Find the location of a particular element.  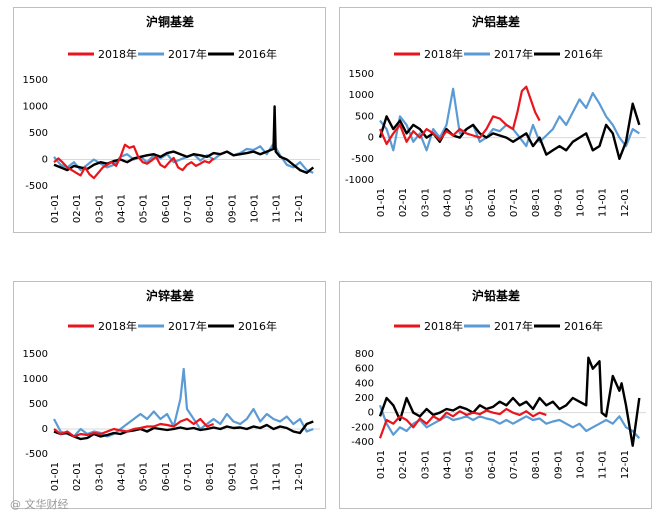

y-tick-label: 200 is located at coordinates (364, 398).